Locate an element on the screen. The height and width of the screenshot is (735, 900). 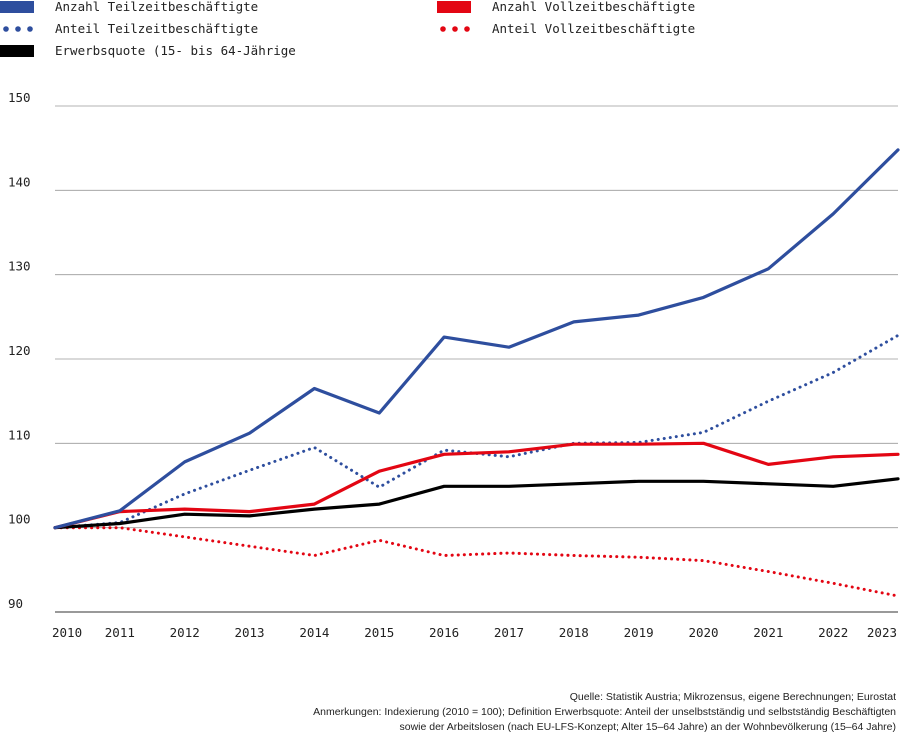
y-tick-label: 150 is located at coordinates (19, 97).